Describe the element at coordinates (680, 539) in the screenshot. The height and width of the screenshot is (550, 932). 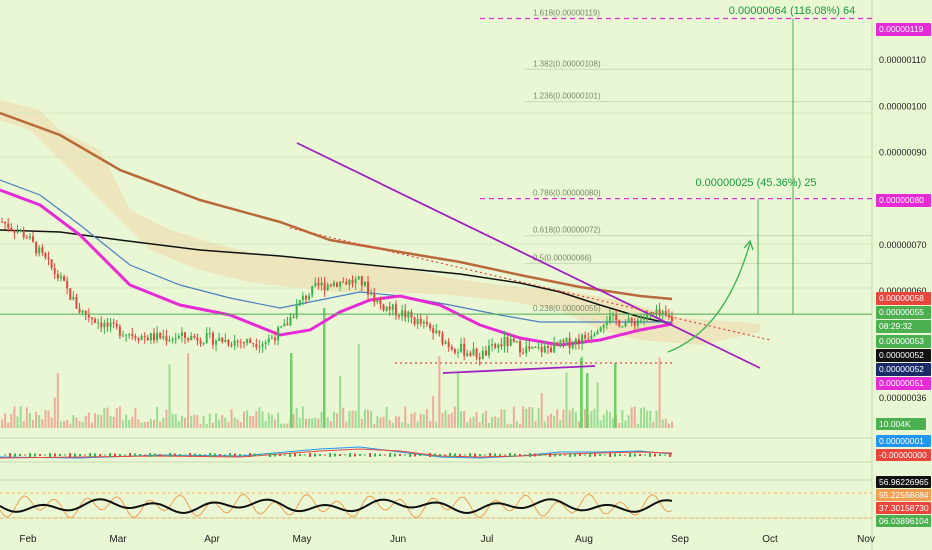
I see `month-label: Sep` at that location.